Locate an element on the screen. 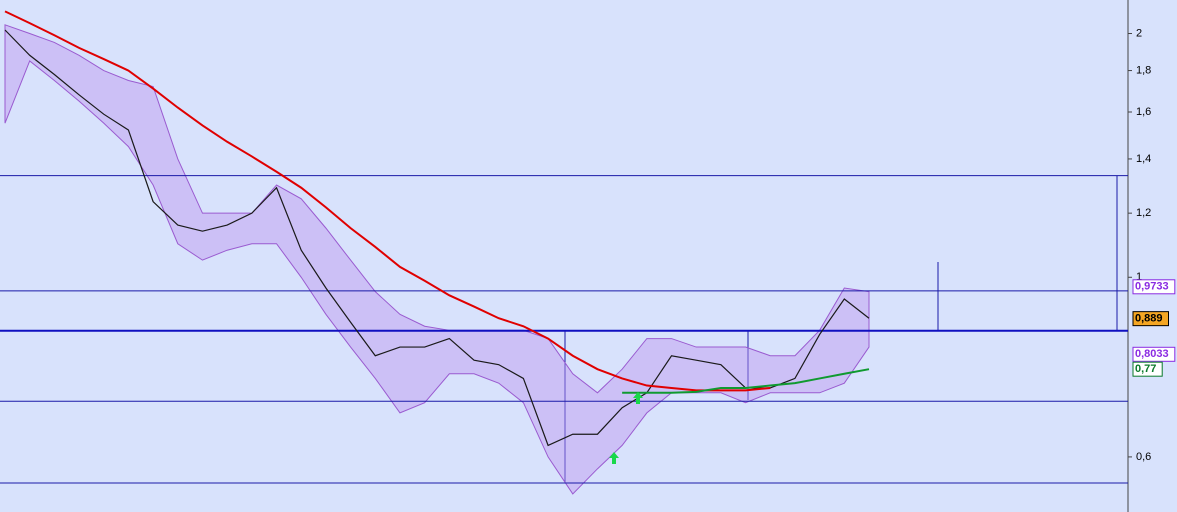 The height and width of the screenshot is (512, 1177). price-label: 0,889 is located at coordinates (1149, 319).